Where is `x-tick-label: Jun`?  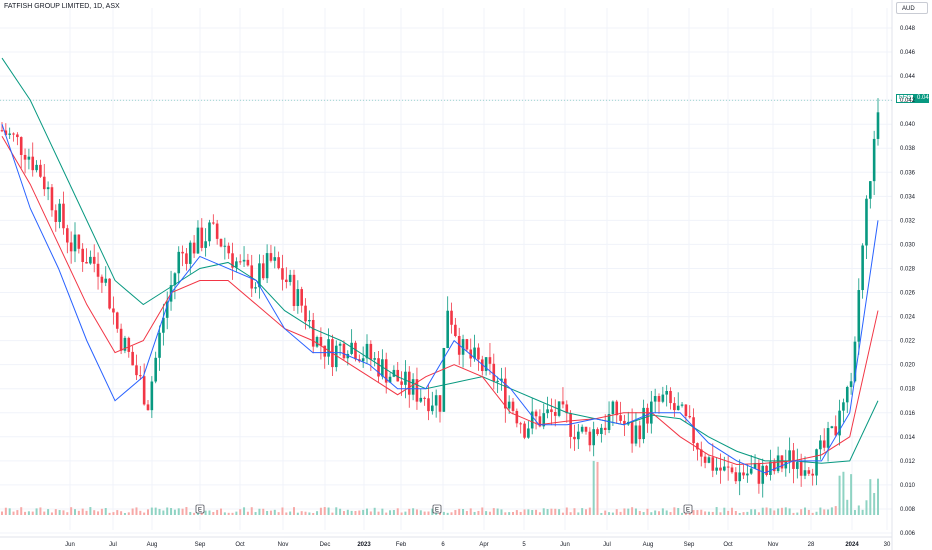
x-tick-label: Jun is located at coordinates (565, 545).